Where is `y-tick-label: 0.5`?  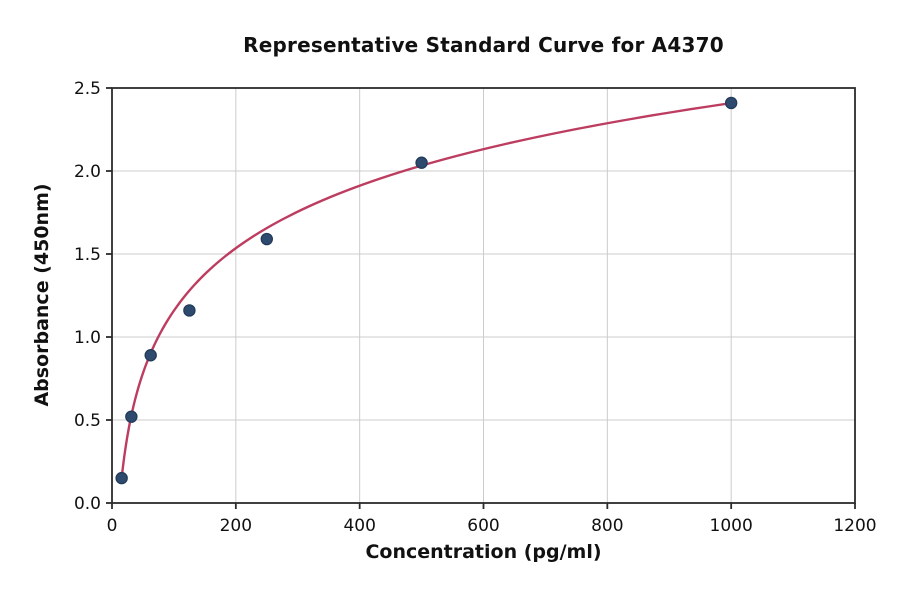 y-tick-label: 0.5 is located at coordinates (87, 421).